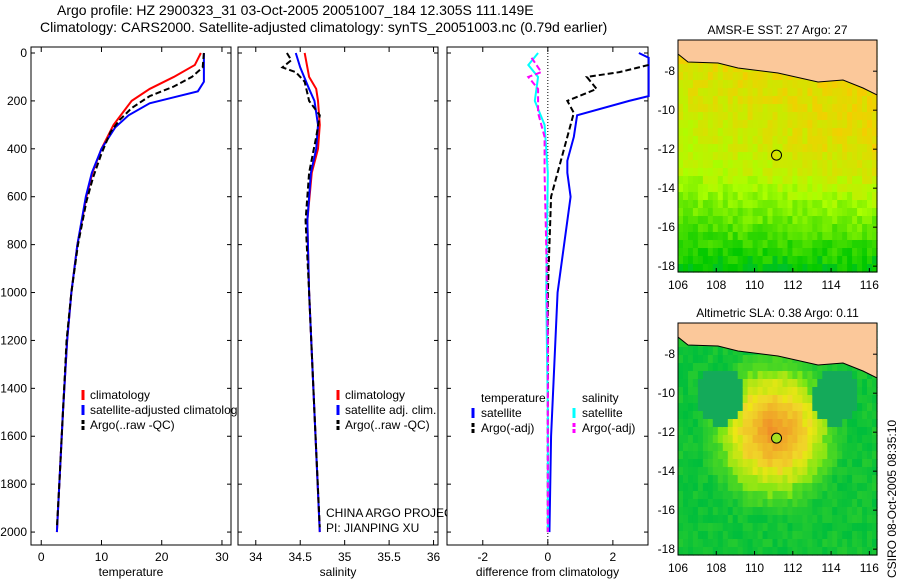 The height and width of the screenshot is (580, 900). Describe the element at coordinates (667, 510) in the screenshot. I see `y-tick-label: -16` at that location.